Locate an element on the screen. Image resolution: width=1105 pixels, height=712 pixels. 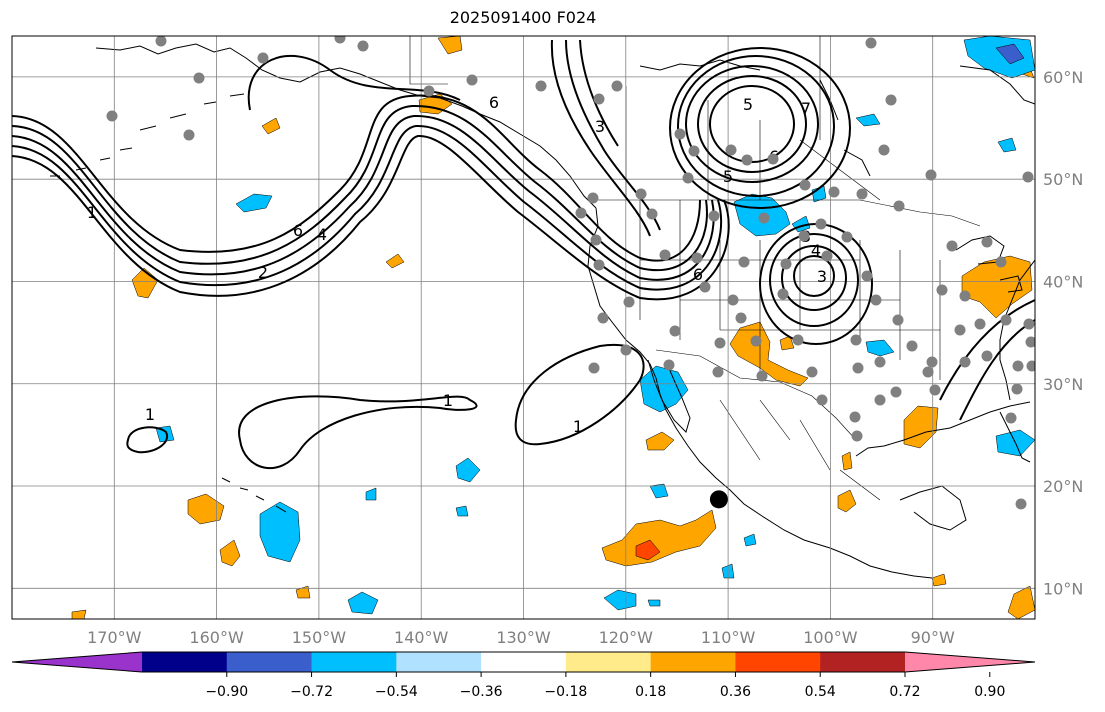
contour-label: 7 is located at coordinates (806, 108).